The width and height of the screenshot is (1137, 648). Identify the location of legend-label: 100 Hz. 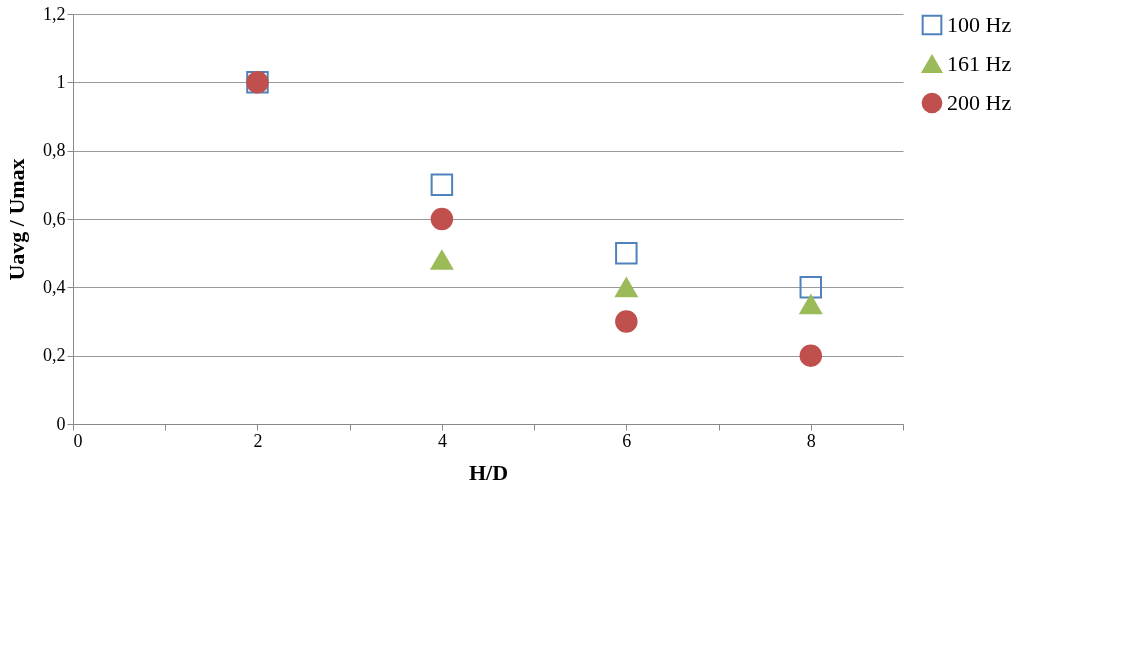
(979, 24).